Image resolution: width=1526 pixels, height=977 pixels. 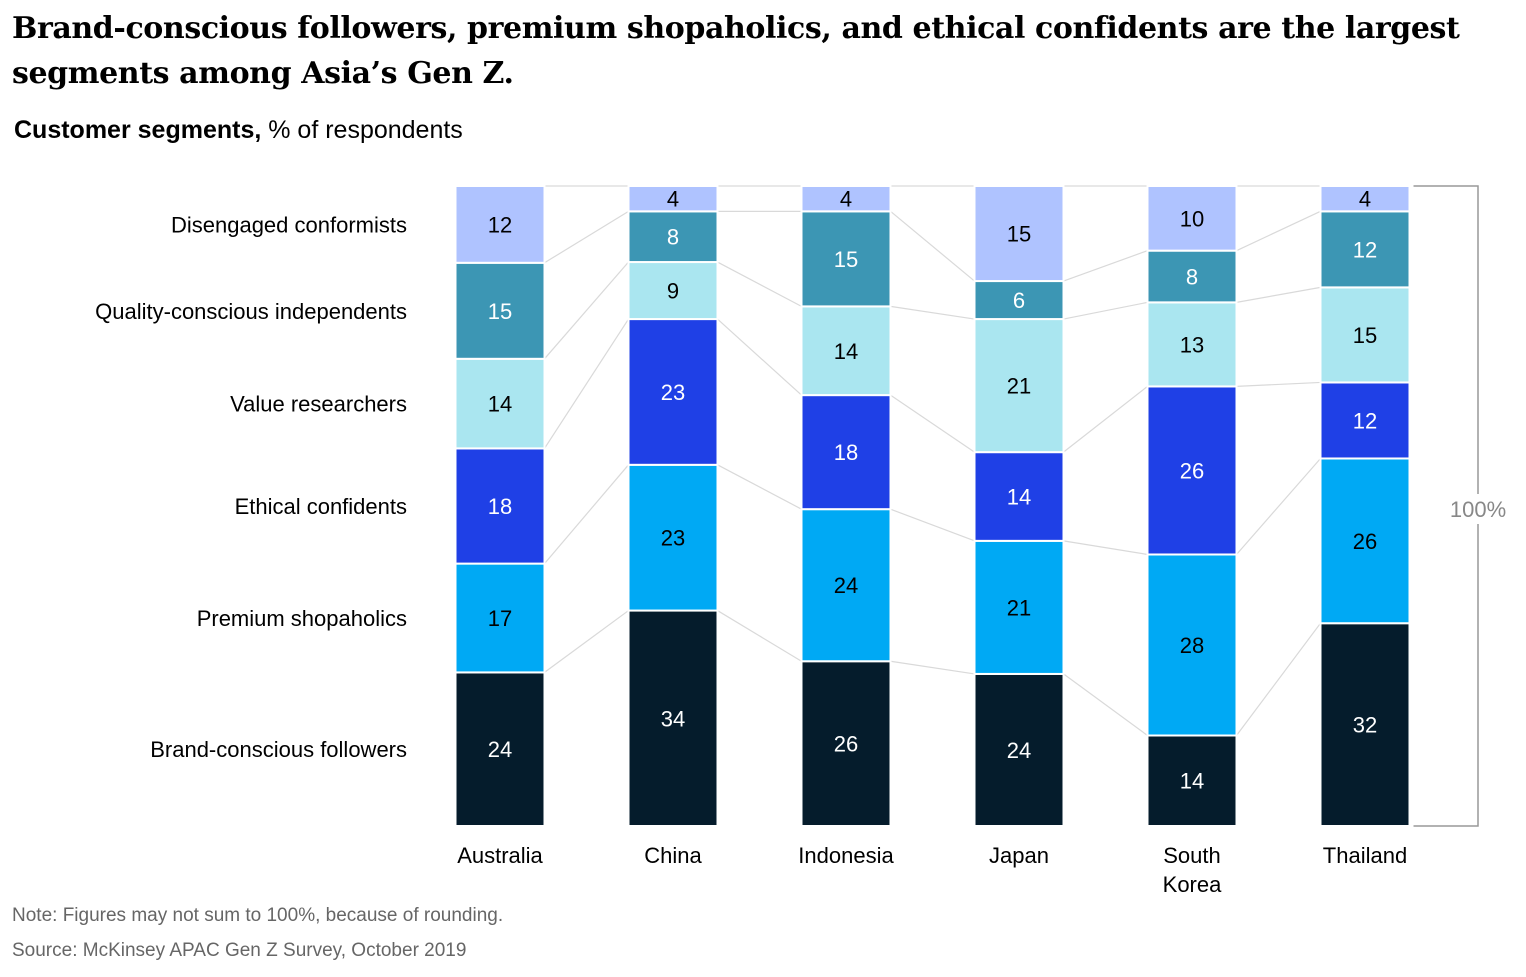 I want to click on data-label: 13, so click(x=1192, y=344).